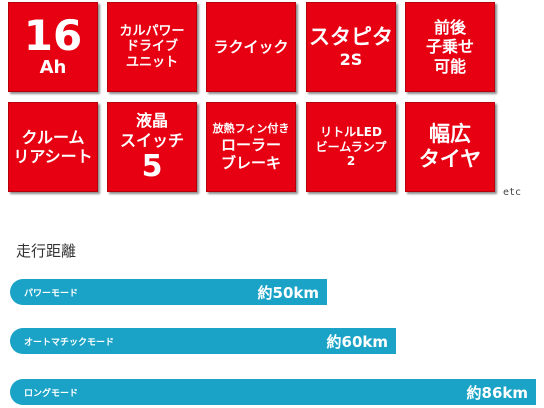 This screenshot has height=408, width=544. I want to click on feature-tile-stapita: スタピタ 2S, so click(351, 47).